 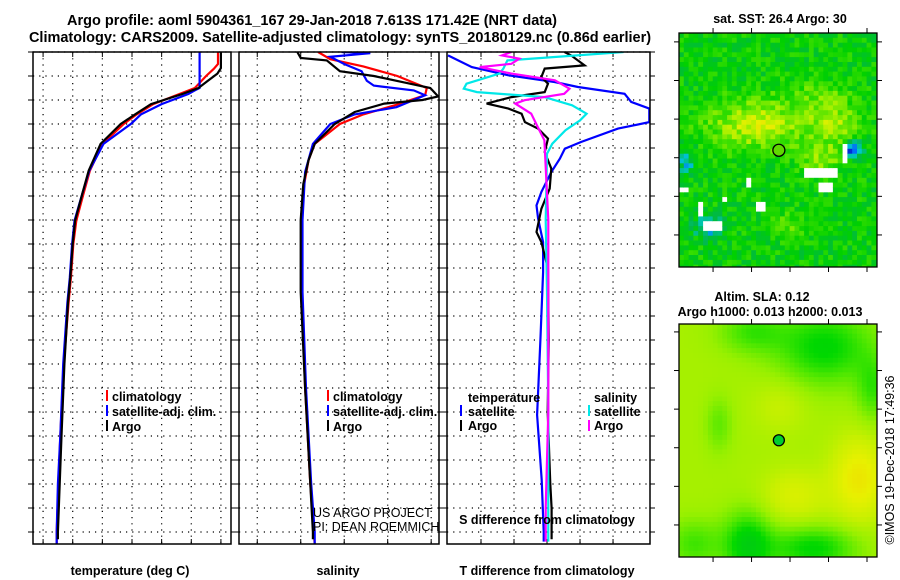 What do you see at coordinates (546, 571) in the screenshot?
I see `t-difference-xlabel: T difference from climatology` at bounding box center [546, 571].